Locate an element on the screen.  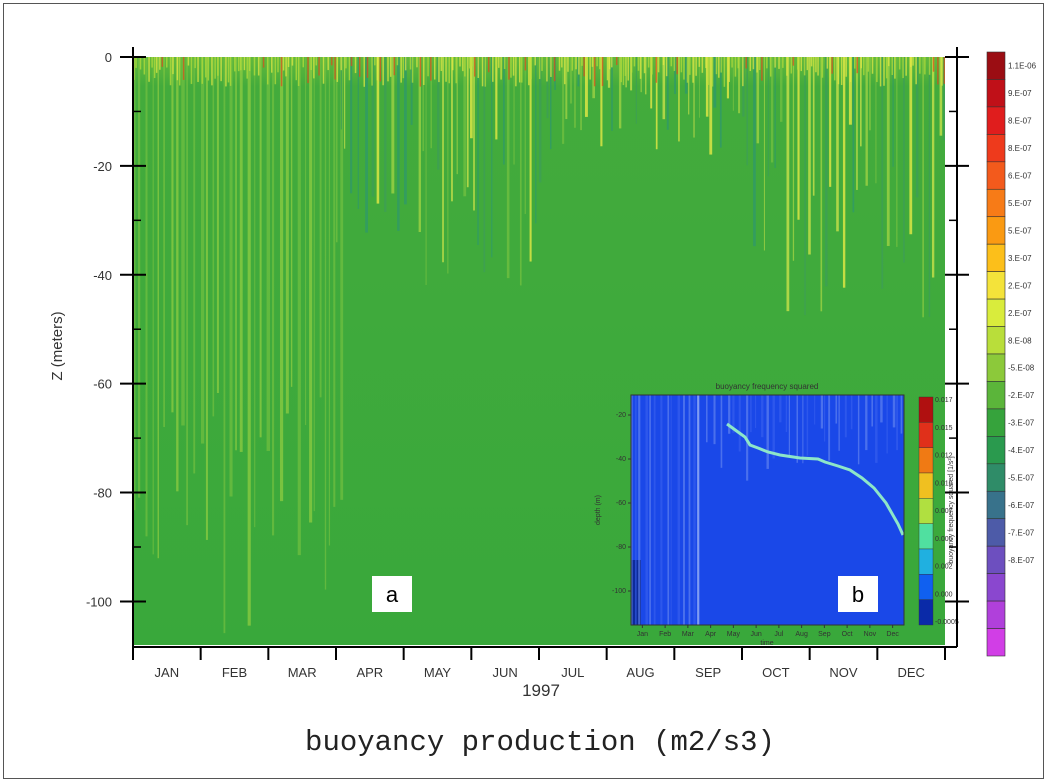
x-ticks: JAN FEB MAR APR MAY JUN JUL AUG SEP OCT NOV DEC is located at coordinates (539, 663).